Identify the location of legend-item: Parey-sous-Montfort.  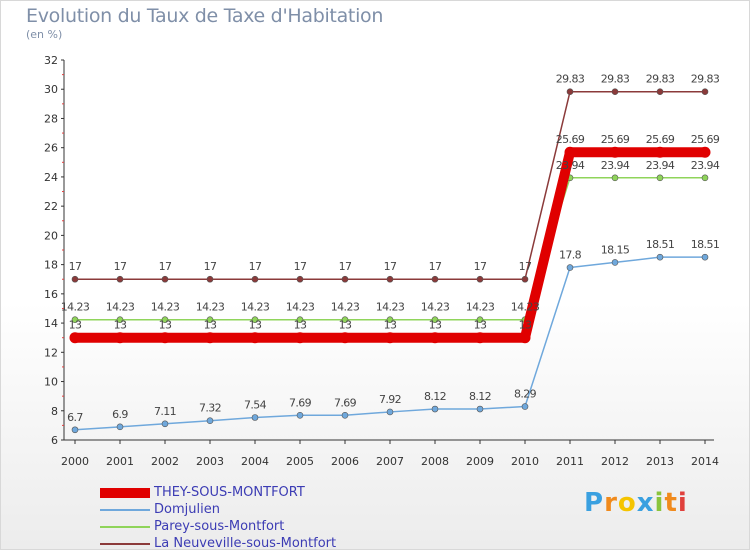
(218, 526).